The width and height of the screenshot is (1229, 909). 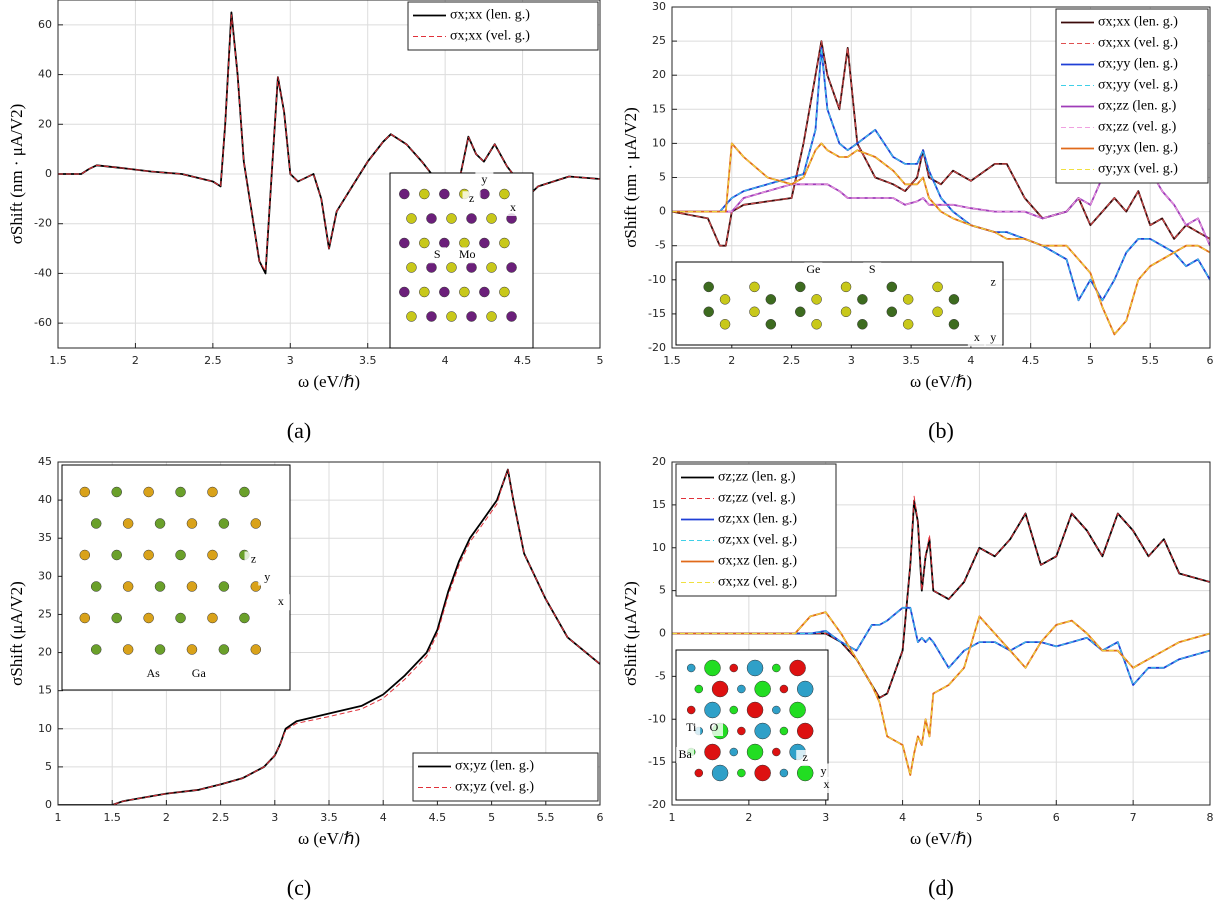 What do you see at coordinates (993, 337) in the screenshot?
I see `inset-label: y` at bounding box center [993, 337].